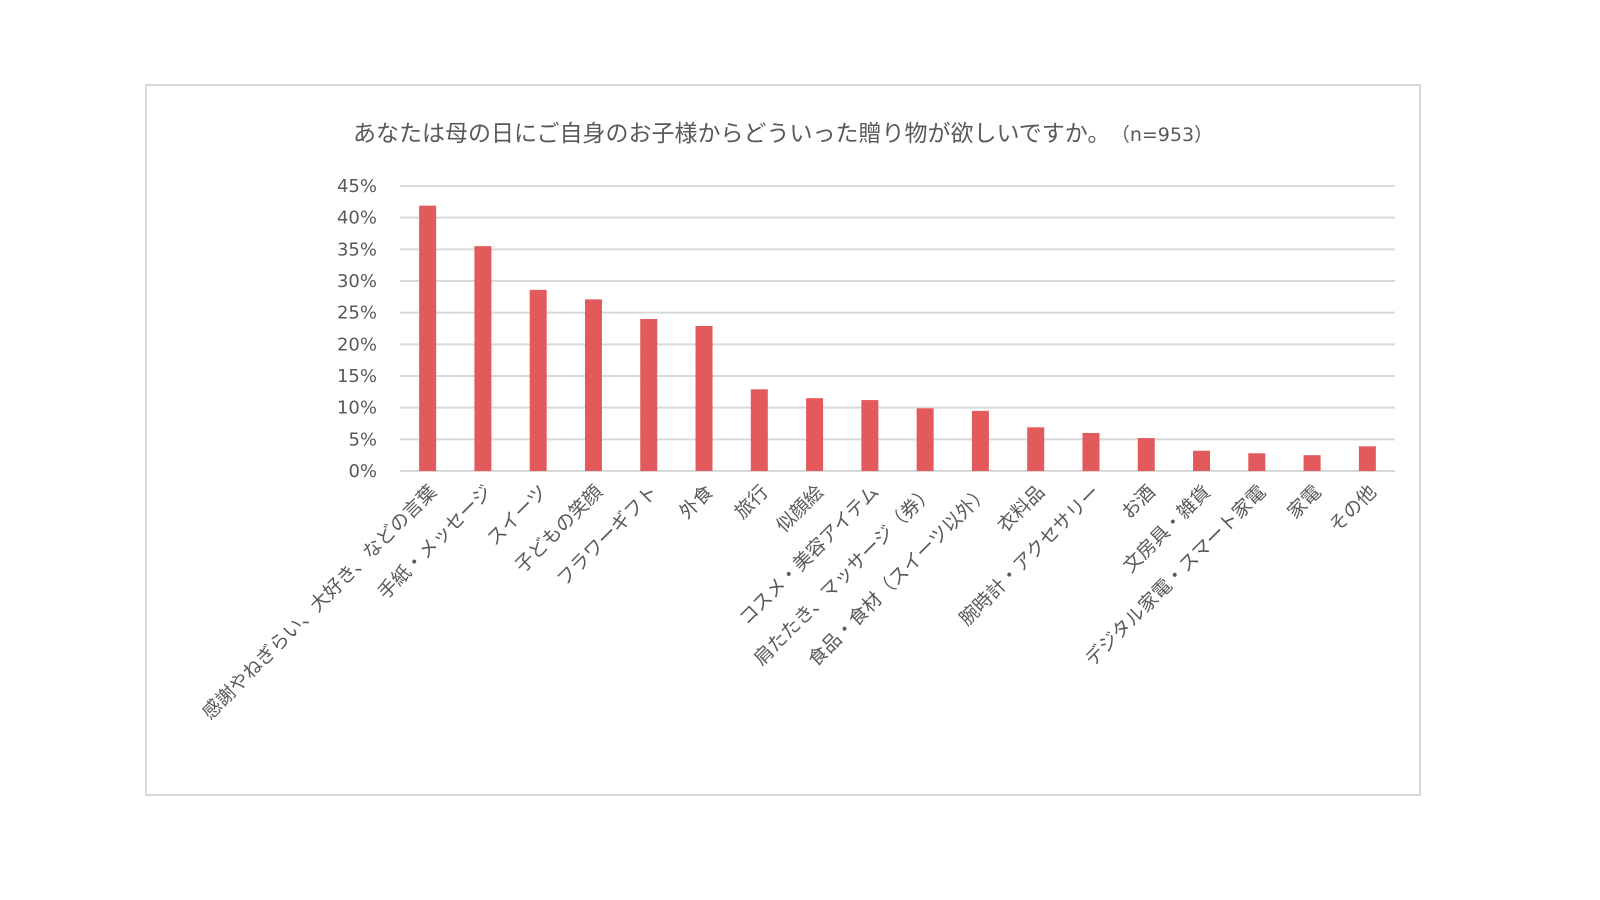 The image size is (1600, 900). I want to click on y-tick-label: 20%, so click(357, 344).